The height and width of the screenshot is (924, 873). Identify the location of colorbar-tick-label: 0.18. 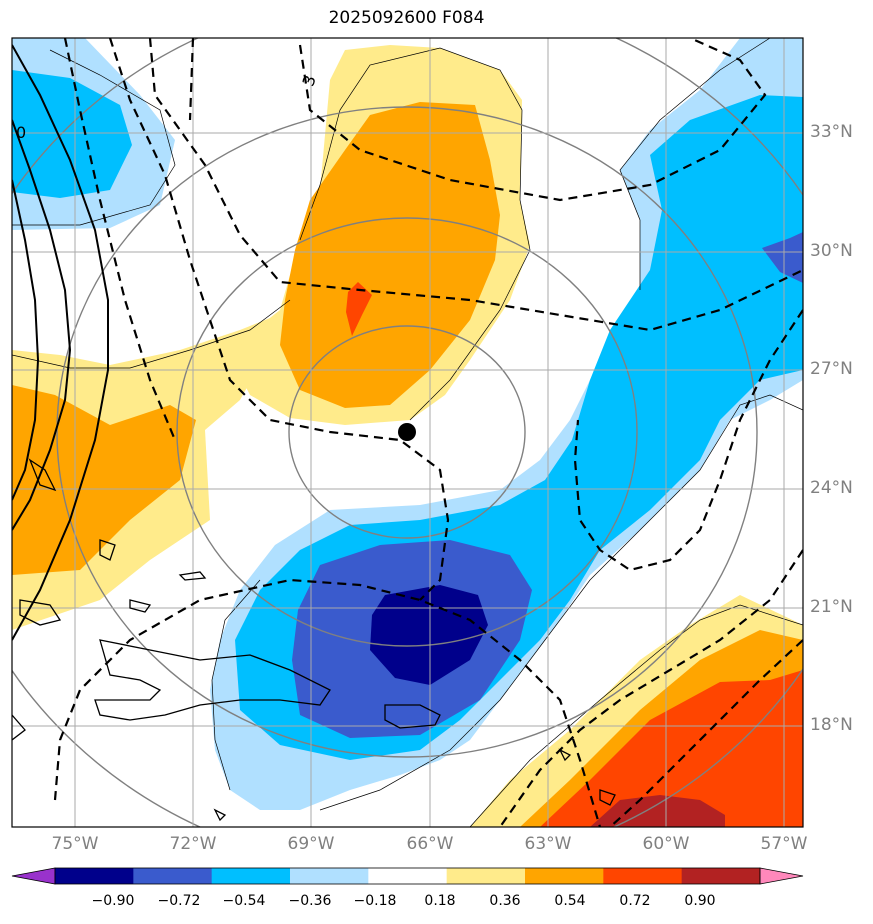
(440, 901).